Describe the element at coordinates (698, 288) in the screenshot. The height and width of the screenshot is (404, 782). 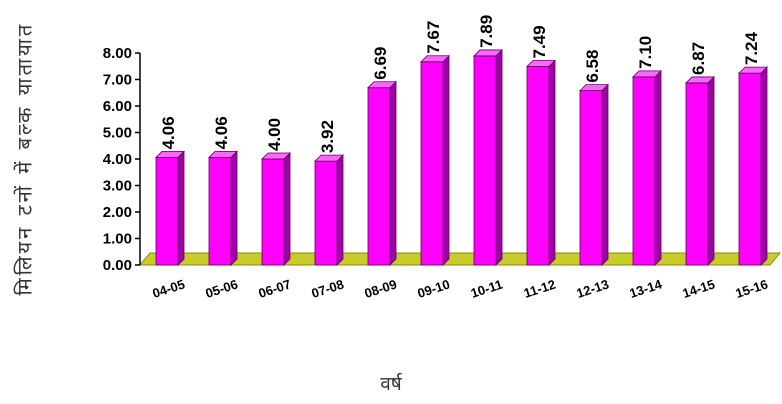
I see `x-tick-label: 14-15` at that location.